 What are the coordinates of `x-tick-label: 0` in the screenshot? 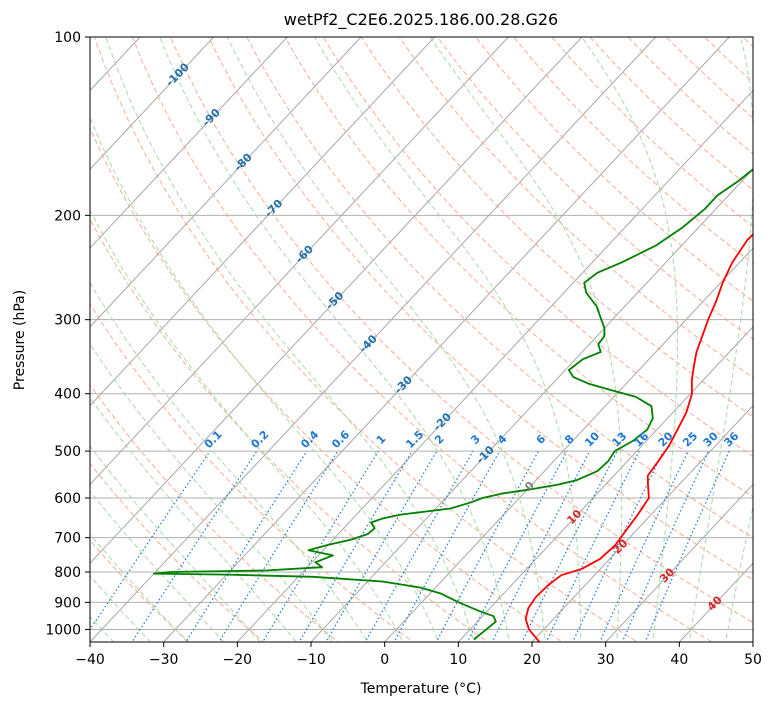 It's located at (384, 660).